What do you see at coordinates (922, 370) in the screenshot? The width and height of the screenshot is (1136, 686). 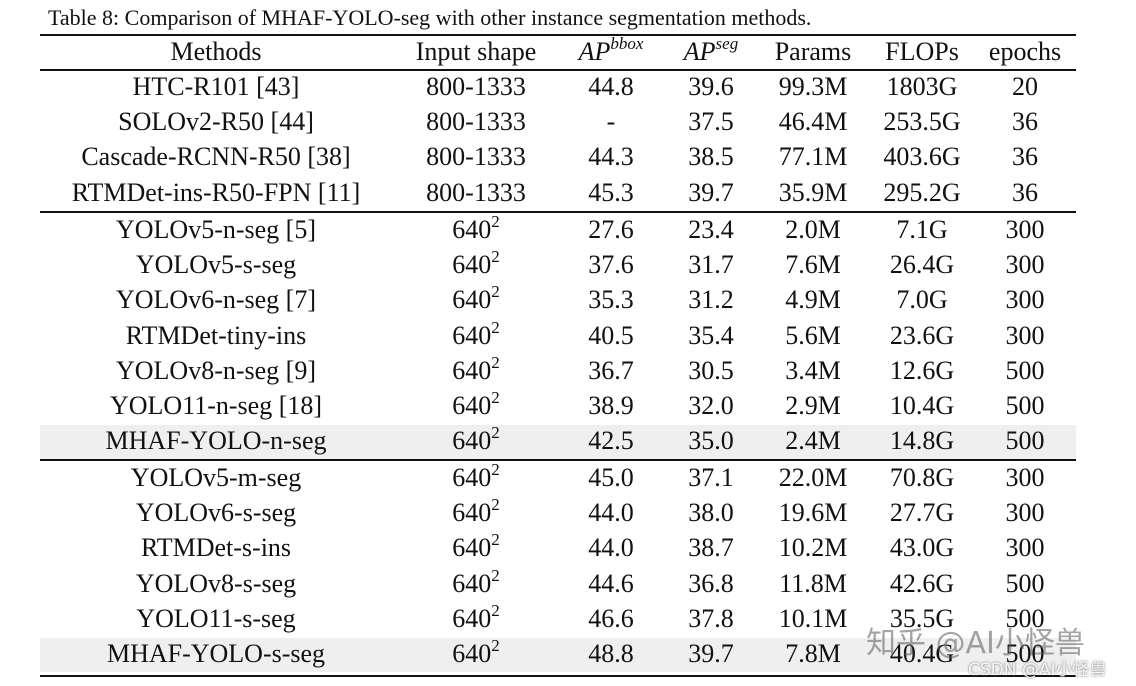 I see `value-cell: 12.6G` at bounding box center [922, 370].